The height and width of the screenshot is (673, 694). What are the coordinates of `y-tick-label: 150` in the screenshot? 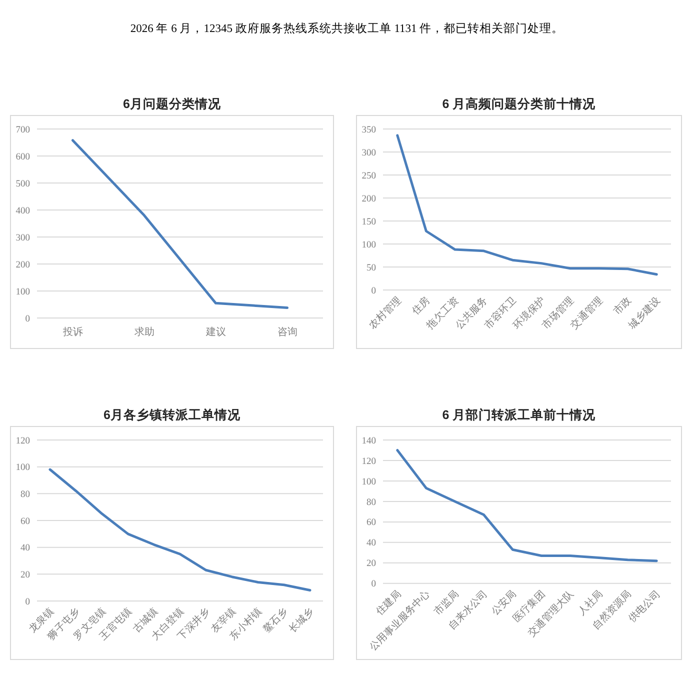 It's located at (369, 222).